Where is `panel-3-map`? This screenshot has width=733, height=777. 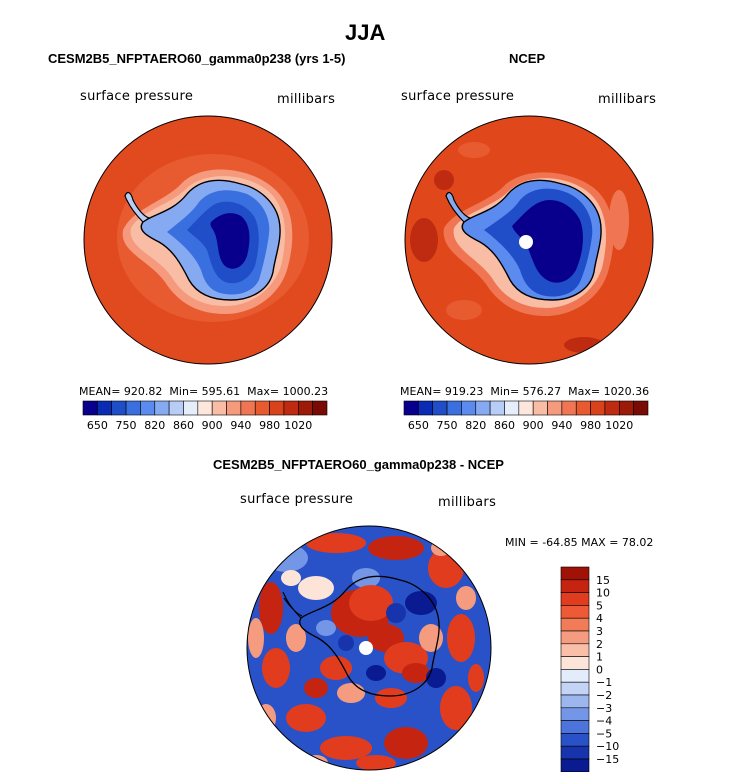
panel-3-map is located at coordinates (369, 648).